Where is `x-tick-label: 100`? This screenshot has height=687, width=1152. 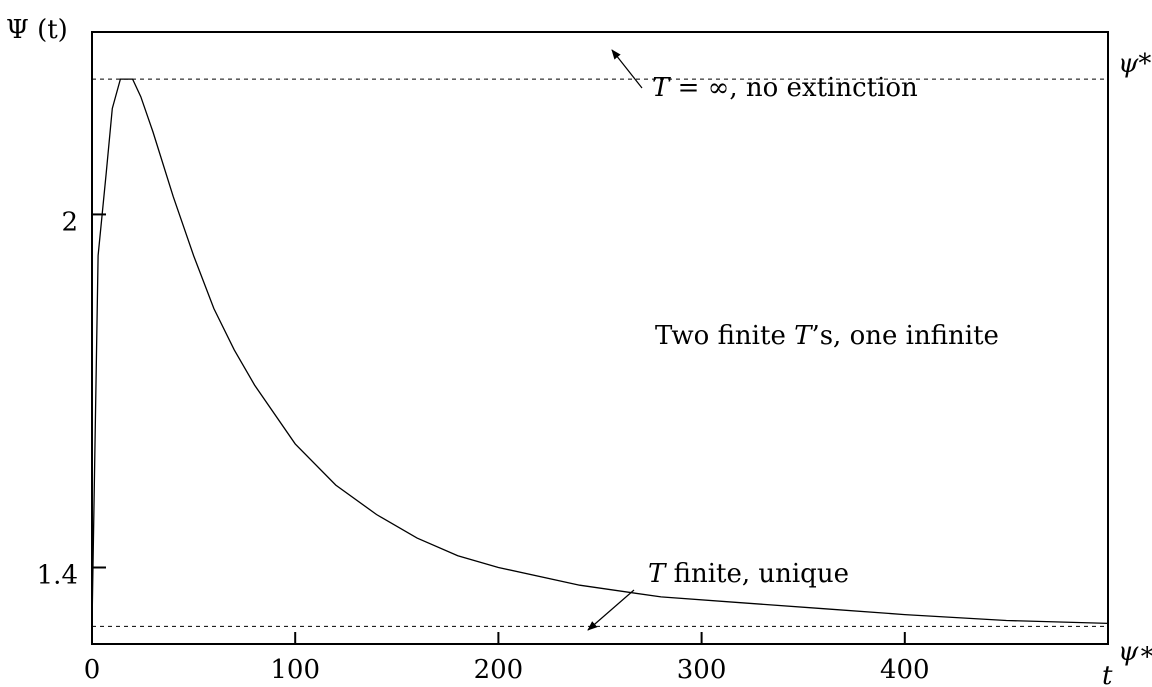
x-tick-label: 100 is located at coordinates (295, 670).